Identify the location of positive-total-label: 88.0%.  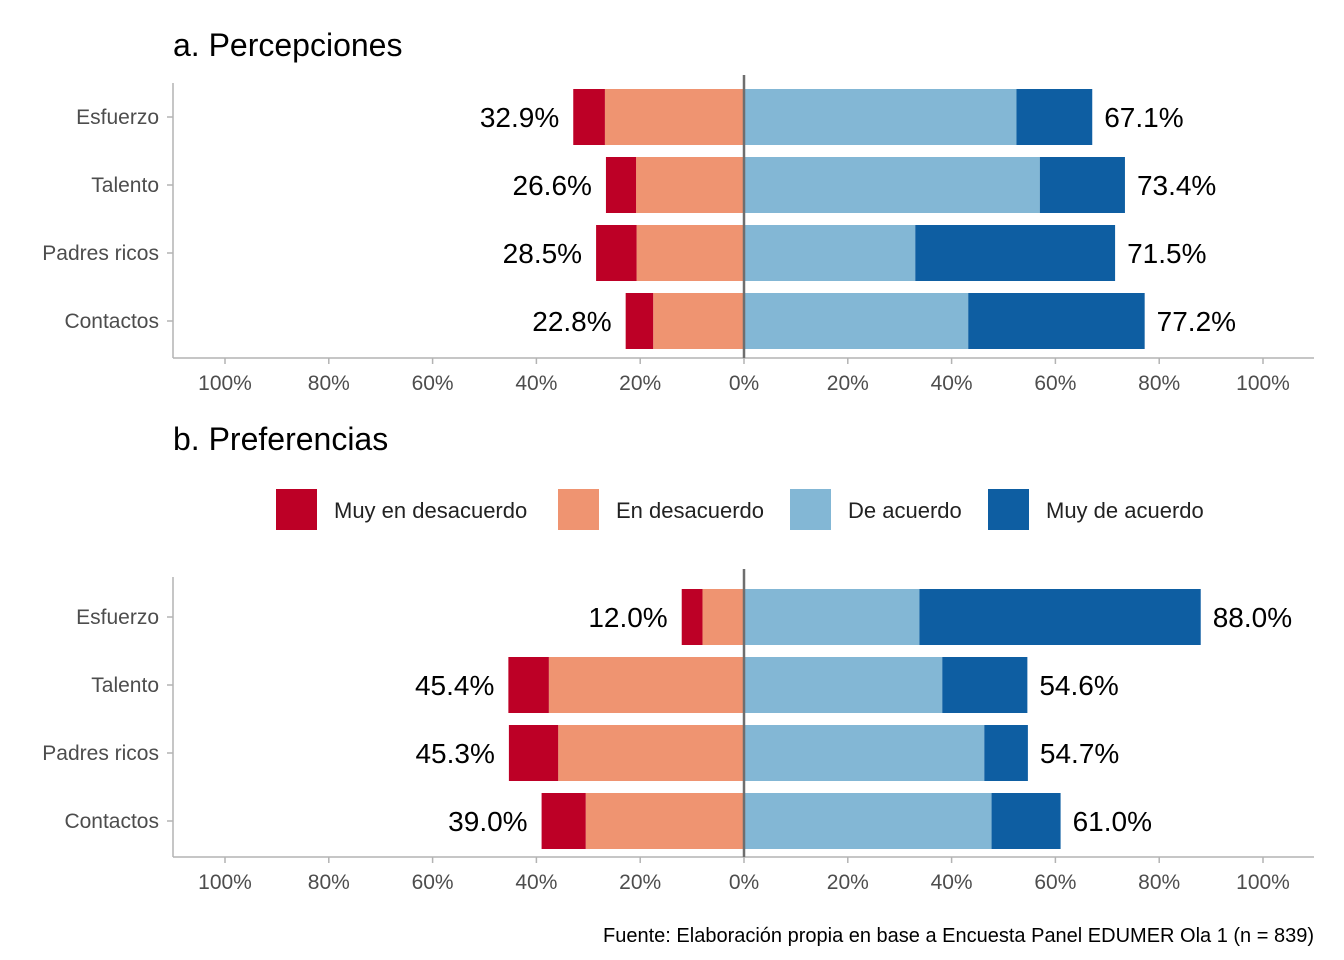
(1252, 617).